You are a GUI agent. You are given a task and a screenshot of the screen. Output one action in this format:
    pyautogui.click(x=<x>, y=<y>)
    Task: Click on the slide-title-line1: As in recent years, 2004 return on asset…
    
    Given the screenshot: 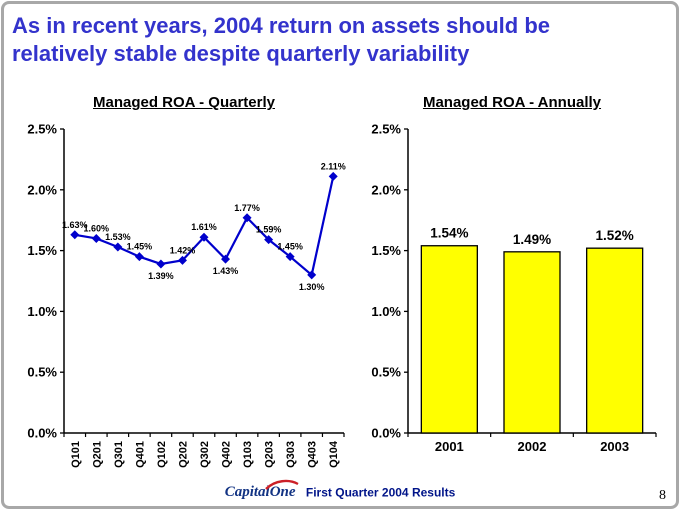 What is the action you would take?
    pyautogui.click(x=281, y=25)
    